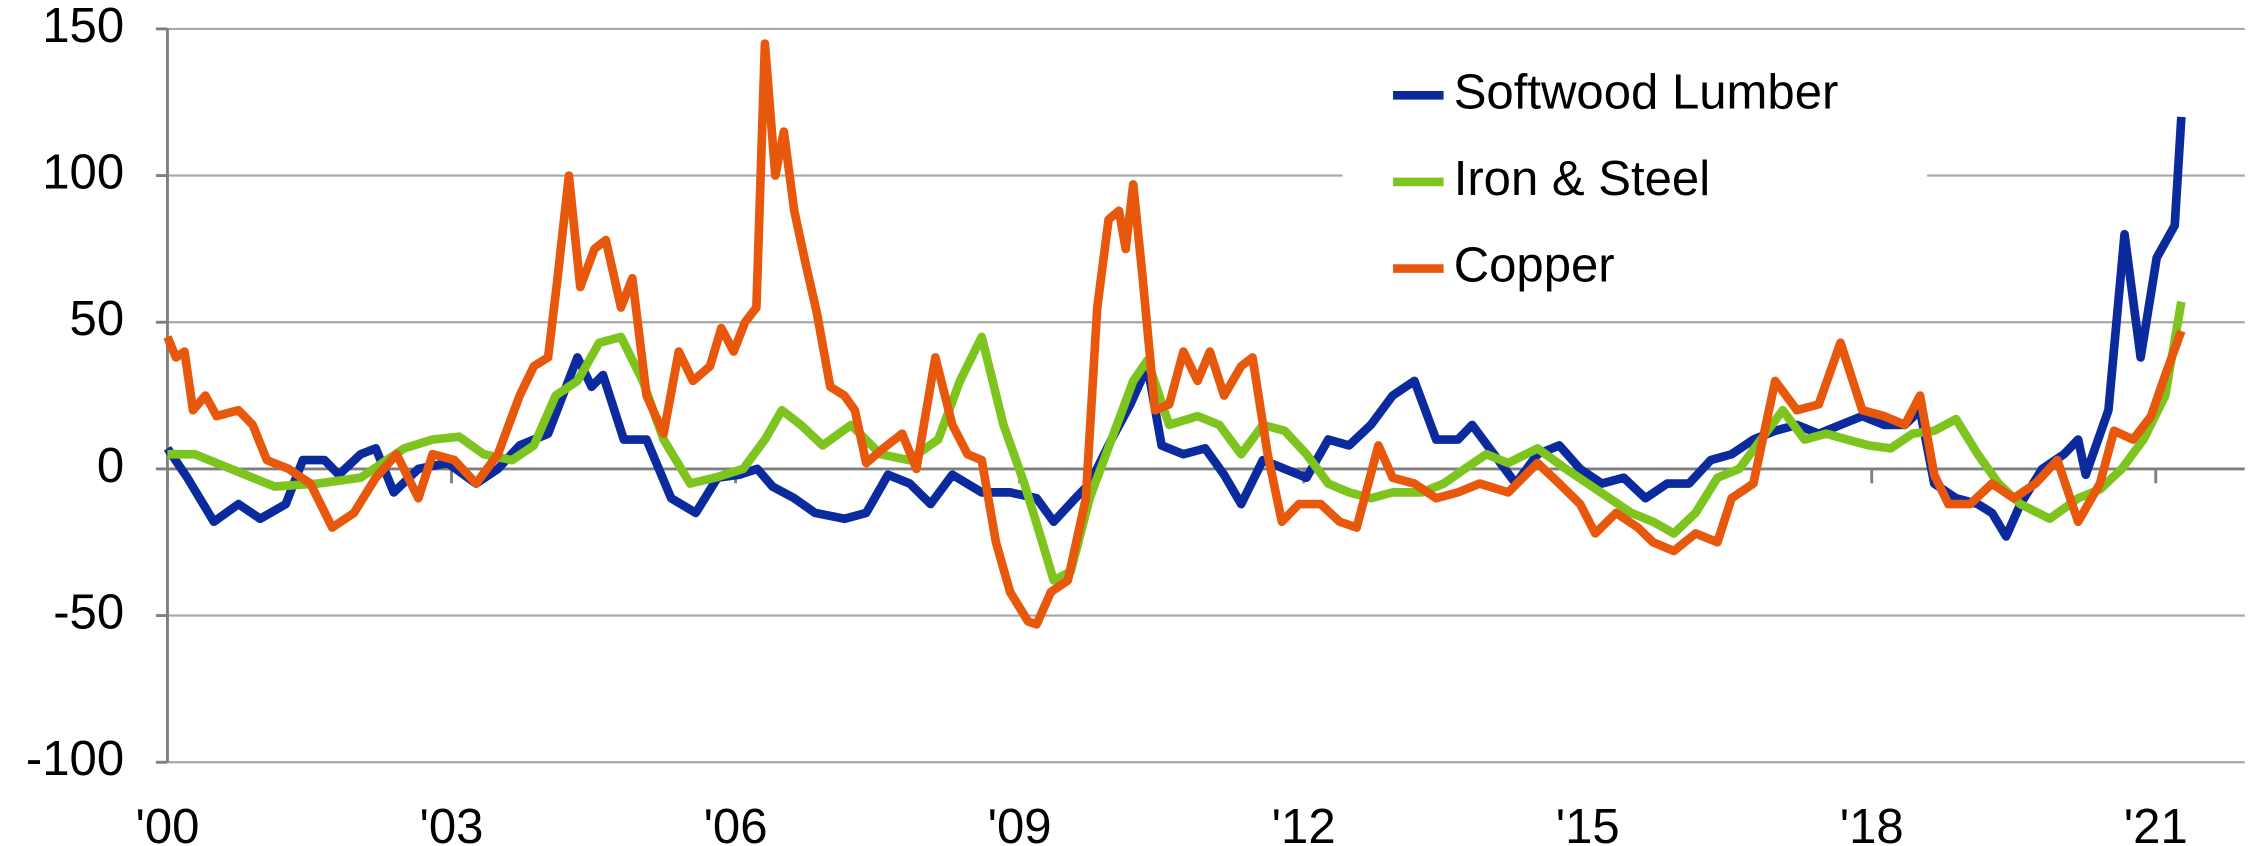 The width and height of the screenshot is (2252, 846). Describe the element at coordinates (110, 466) in the screenshot. I see `y-tick-label: 0` at that location.